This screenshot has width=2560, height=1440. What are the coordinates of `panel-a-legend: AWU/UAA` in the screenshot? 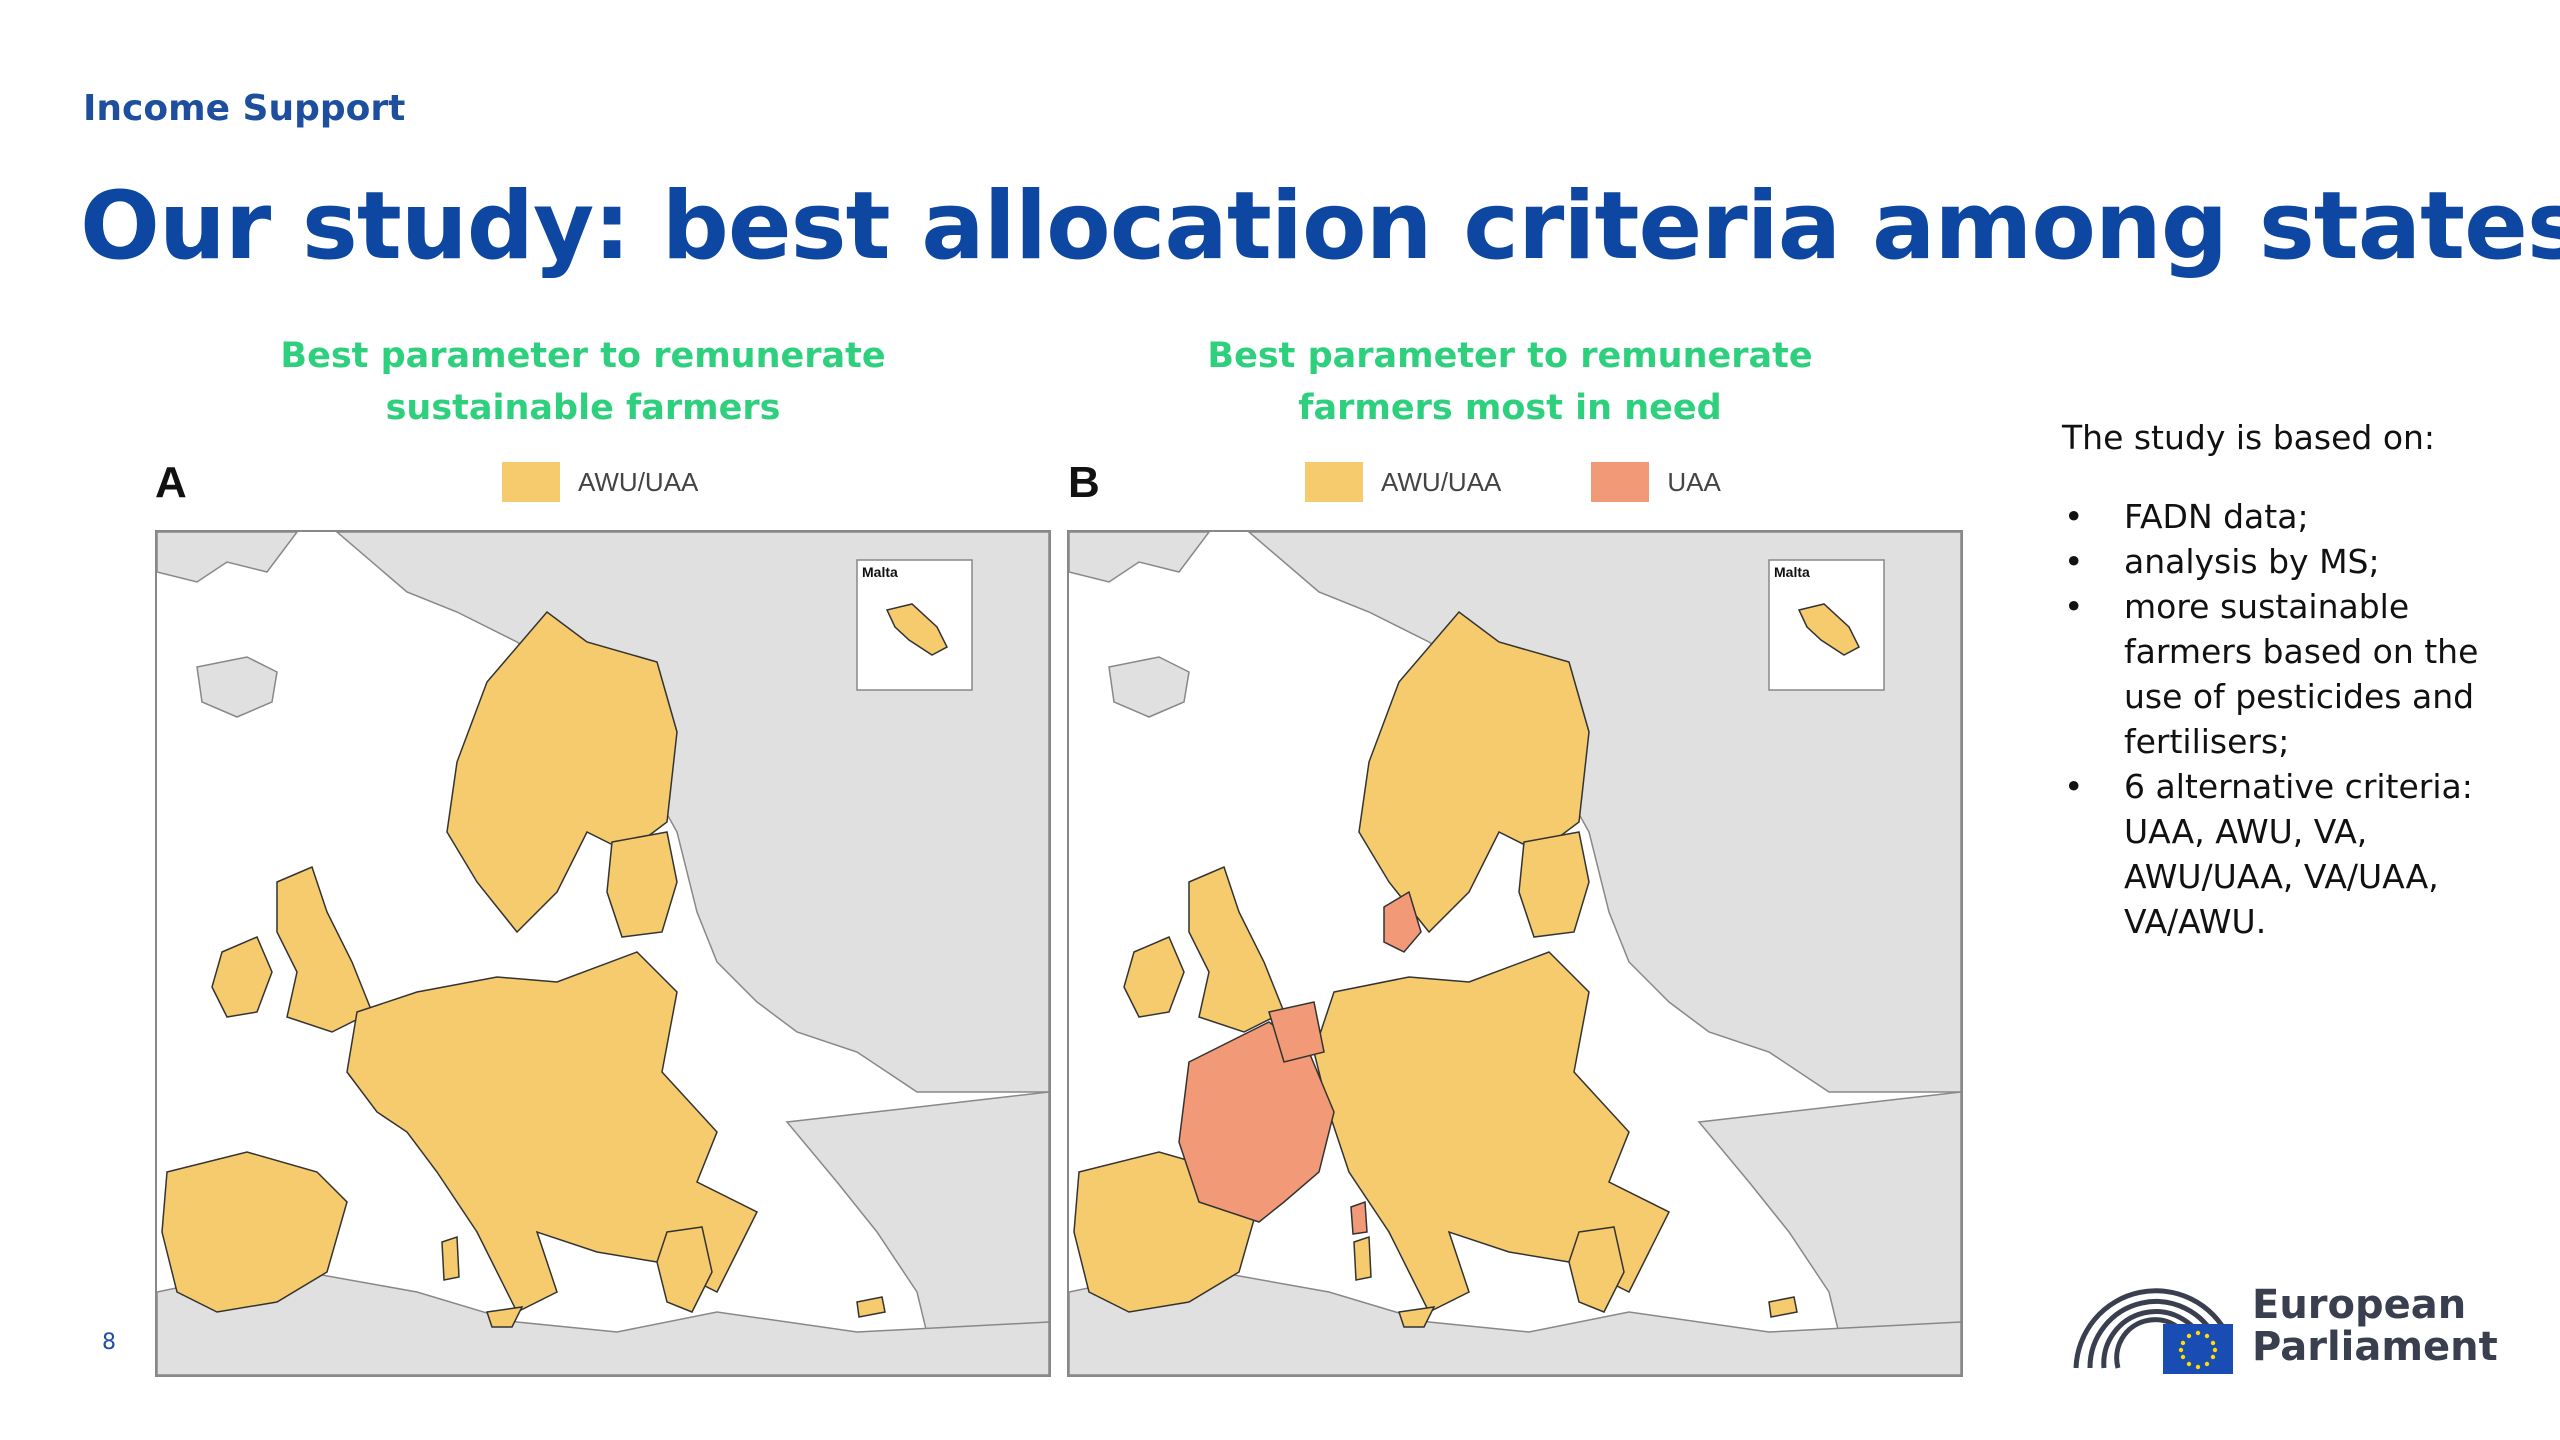 It's located at (645, 482).